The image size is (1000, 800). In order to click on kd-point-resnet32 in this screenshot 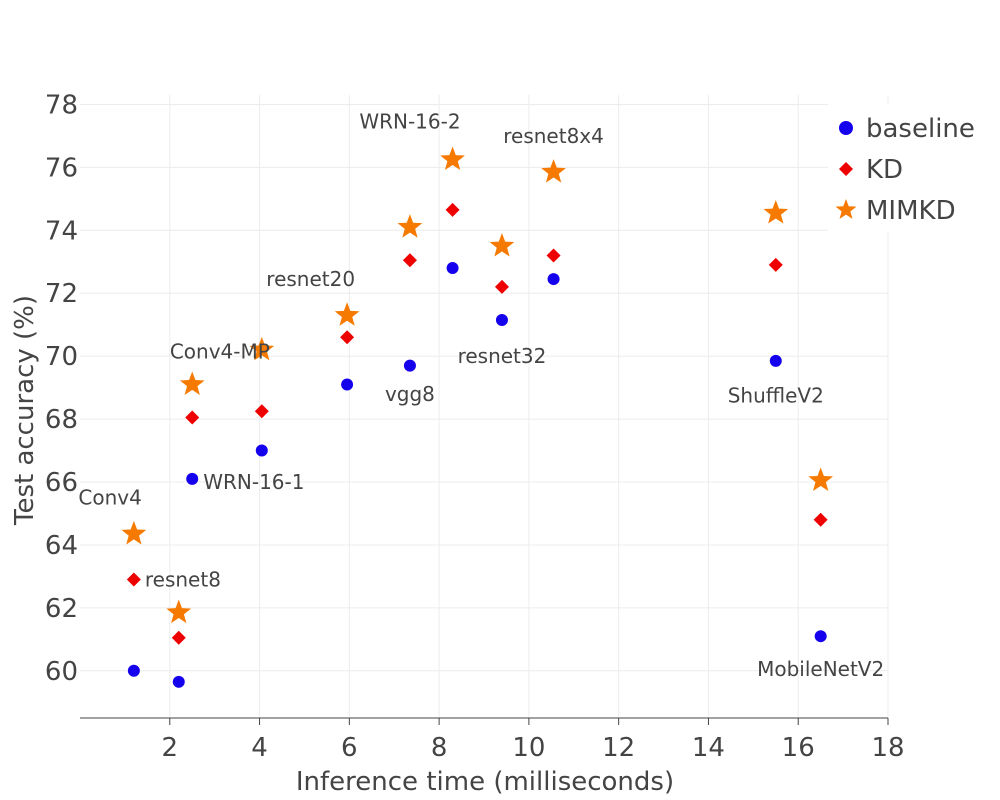, I will do `click(501, 286)`.